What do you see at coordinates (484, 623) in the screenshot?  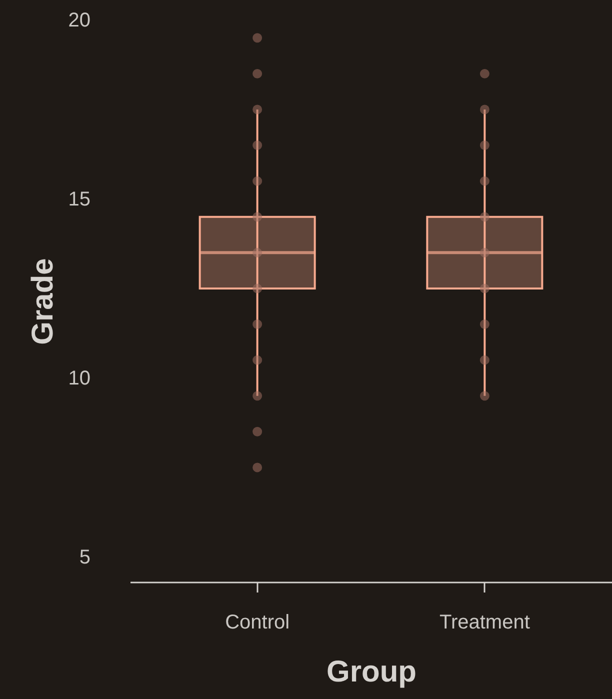 I see `x-tick-label: Treatment` at bounding box center [484, 623].